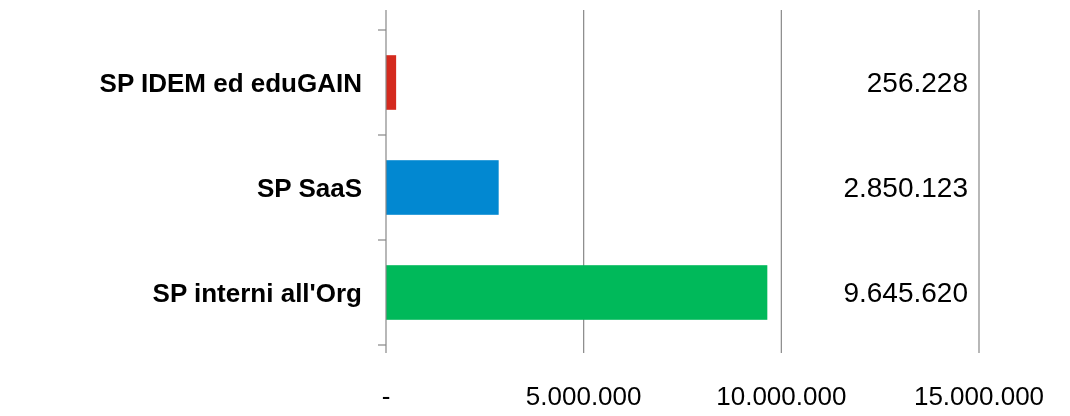 The image size is (1070, 416). I want to click on data-label: 9.645.620, so click(905, 293).